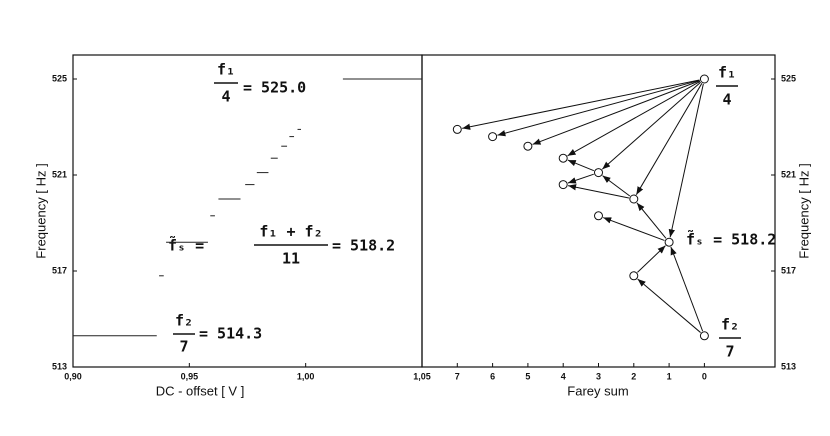  I want to click on x-tick-label: 5, so click(527, 376).